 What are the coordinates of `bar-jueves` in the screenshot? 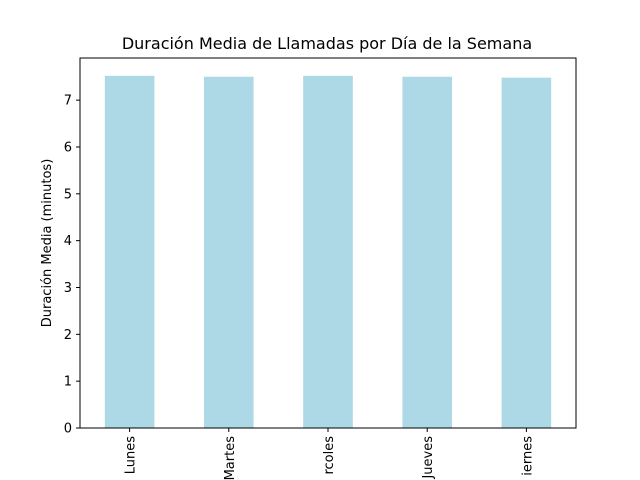 It's located at (427, 252).